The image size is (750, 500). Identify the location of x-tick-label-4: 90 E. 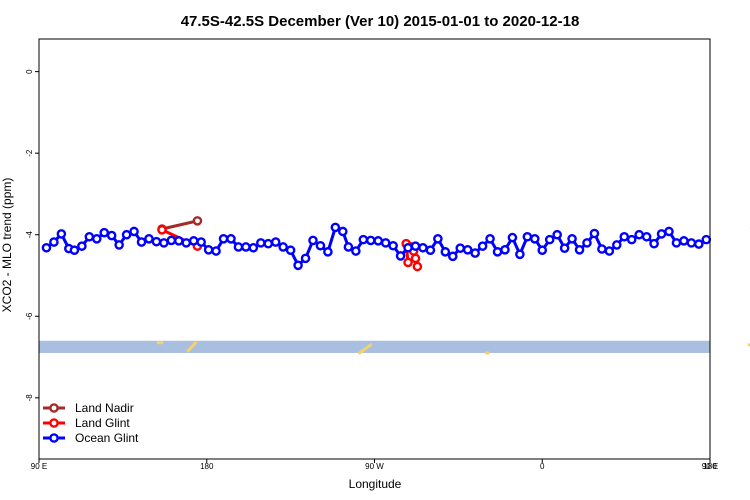
(710, 466).